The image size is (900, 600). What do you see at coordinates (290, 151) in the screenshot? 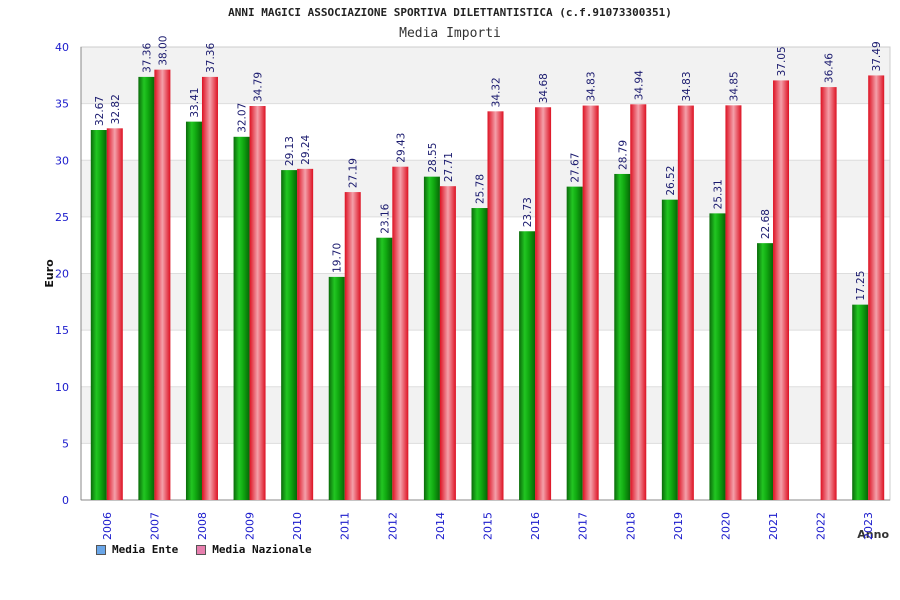
I see `data-label: 29.13` at bounding box center [290, 151].